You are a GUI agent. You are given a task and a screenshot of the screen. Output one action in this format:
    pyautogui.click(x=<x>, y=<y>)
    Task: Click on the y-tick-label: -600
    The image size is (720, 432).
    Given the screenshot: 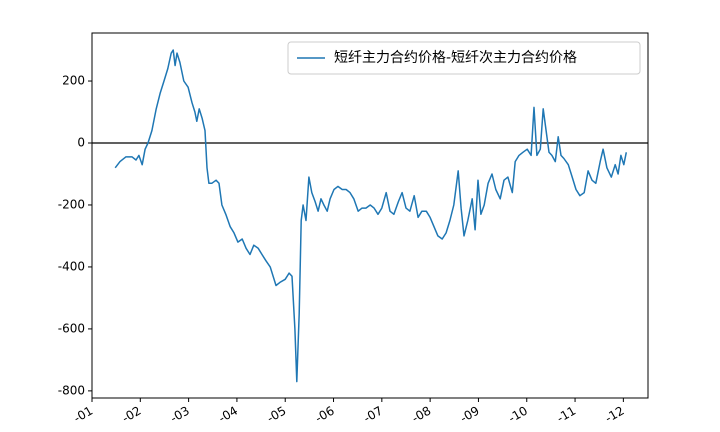 What is the action you would take?
    pyautogui.click(x=71, y=328)
    